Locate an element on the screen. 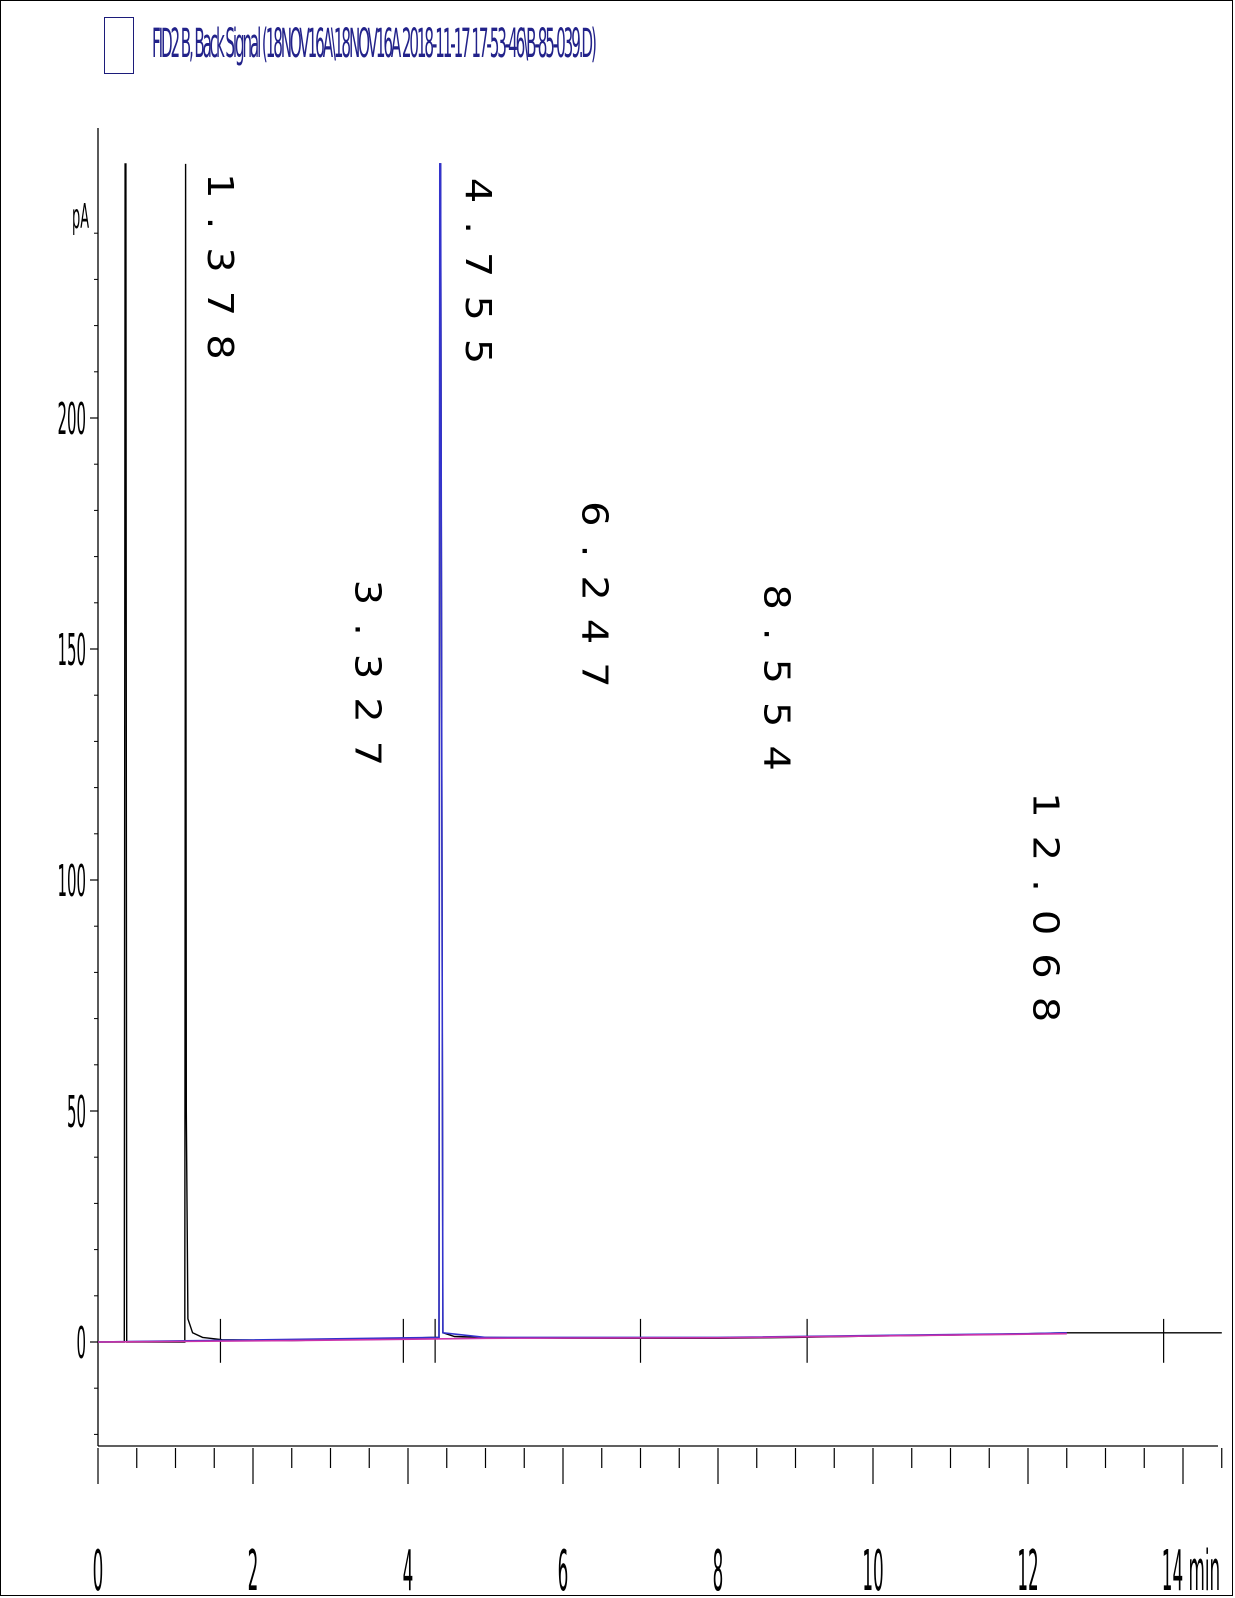 The width and height of the screenshot is (1235, 1598). peak-retention-label: 8.554 is located at coordinates (777, 686).